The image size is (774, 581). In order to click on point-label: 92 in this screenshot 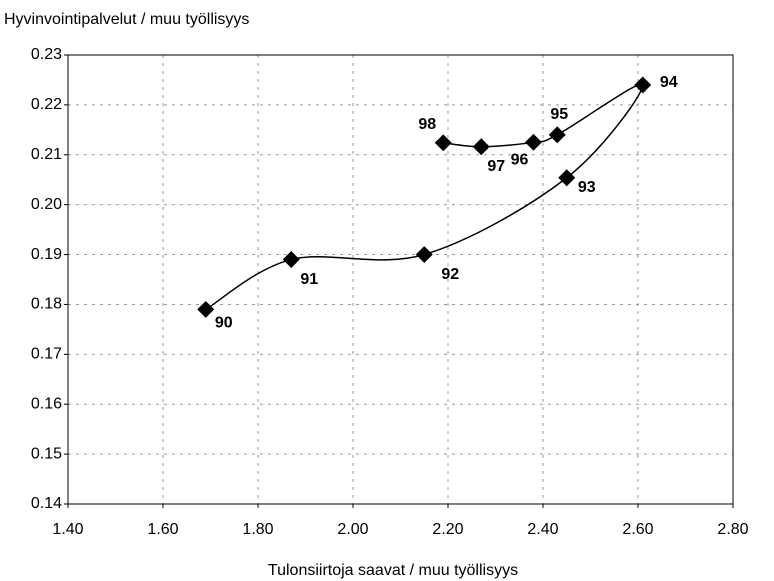, I will do `click(450, 274)`.